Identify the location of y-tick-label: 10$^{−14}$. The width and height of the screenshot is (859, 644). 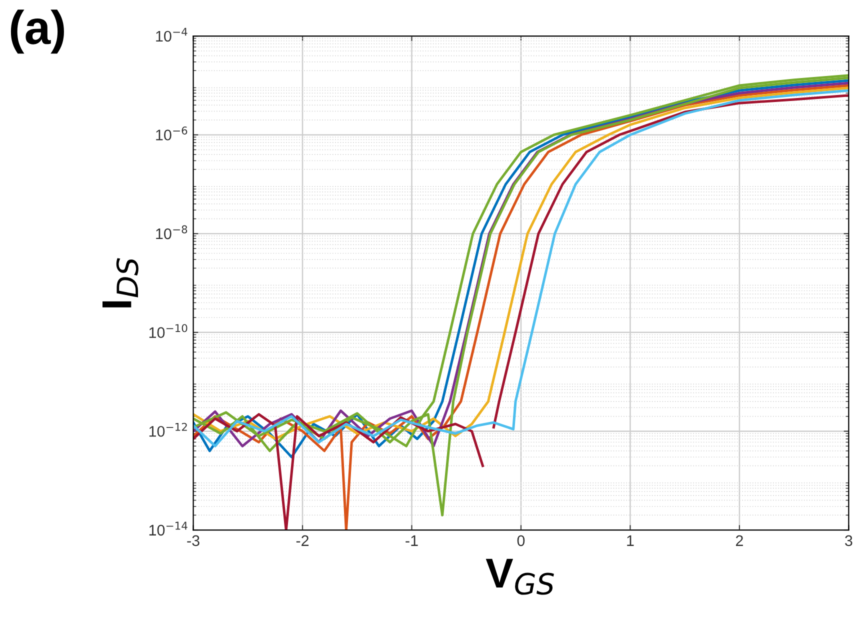
(168, 529).